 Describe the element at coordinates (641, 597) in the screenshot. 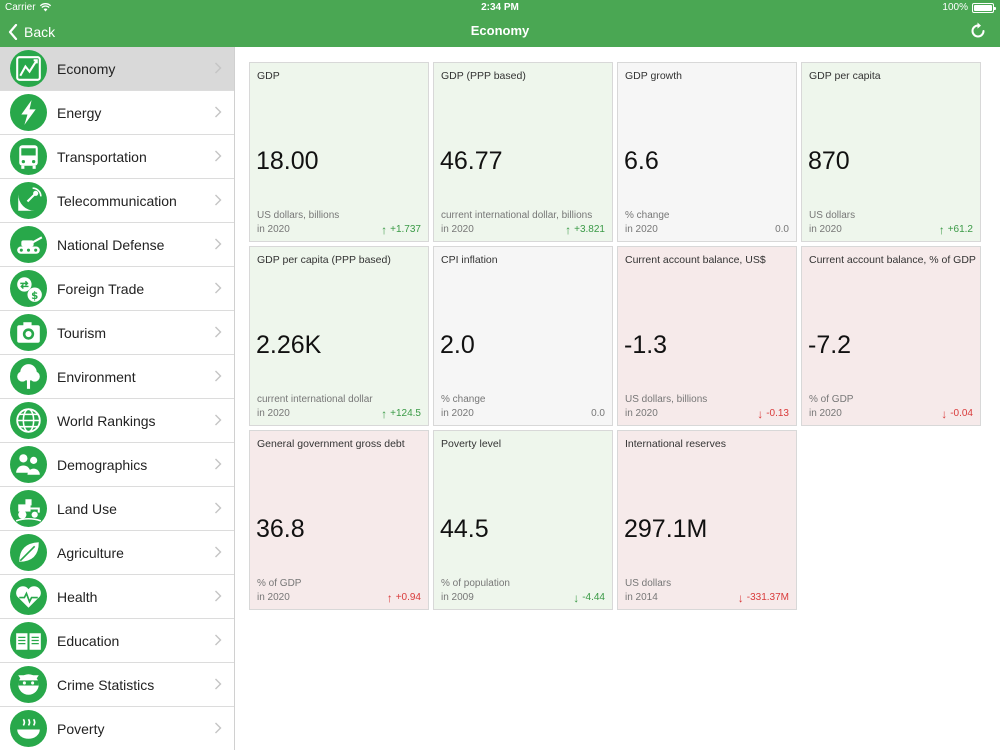

I see `tile-year: in 2014` at that location.